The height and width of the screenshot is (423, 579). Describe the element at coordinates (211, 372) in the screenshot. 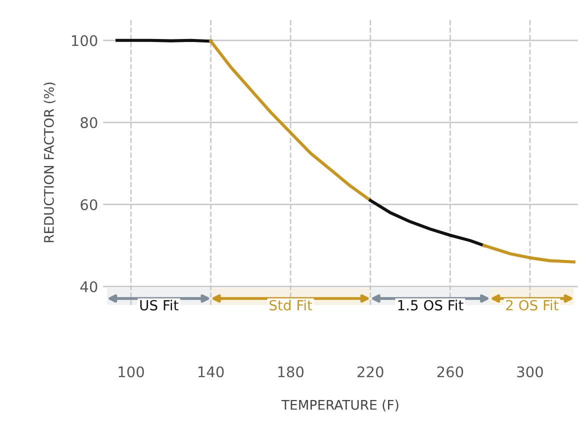

I see `x-tick-label: 140` at that location.